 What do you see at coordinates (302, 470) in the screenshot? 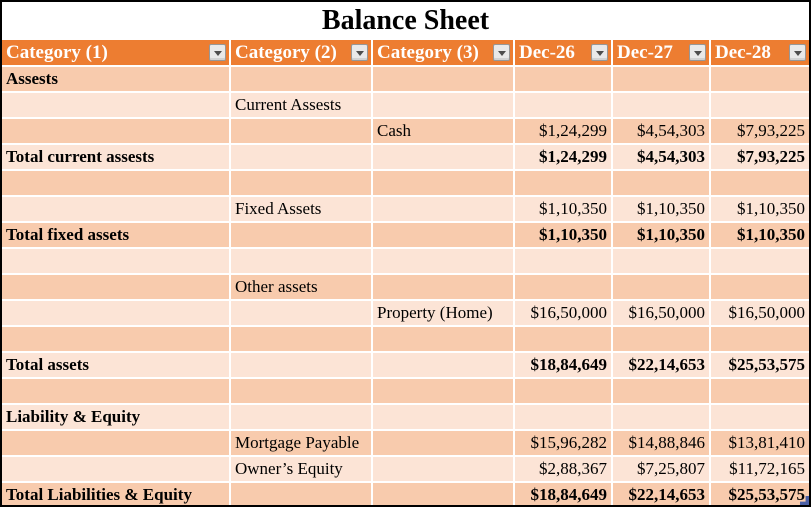
I see `table-cell: Owner’s Equity` at bounding box center [302, 470].